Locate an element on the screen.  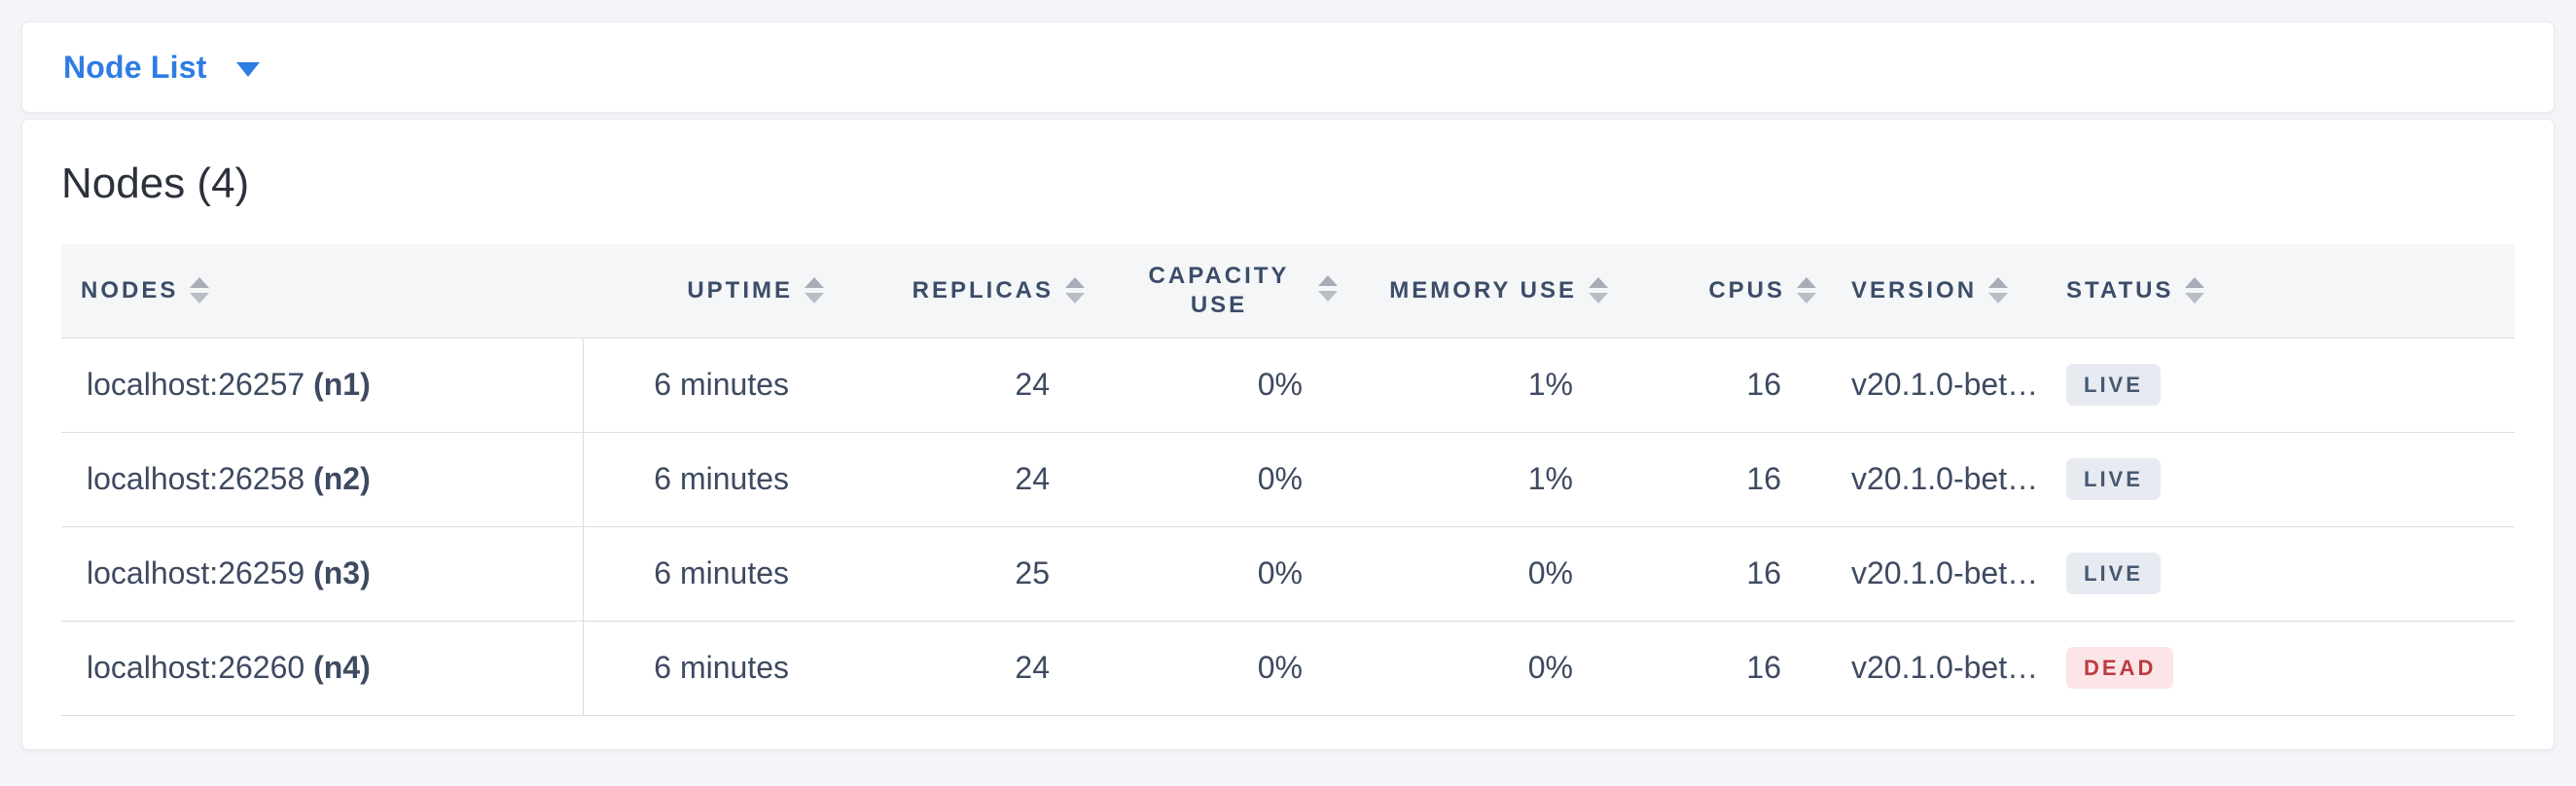
node-address-cell: localhost:26260 (n4) is located at coordinates (322, 668).